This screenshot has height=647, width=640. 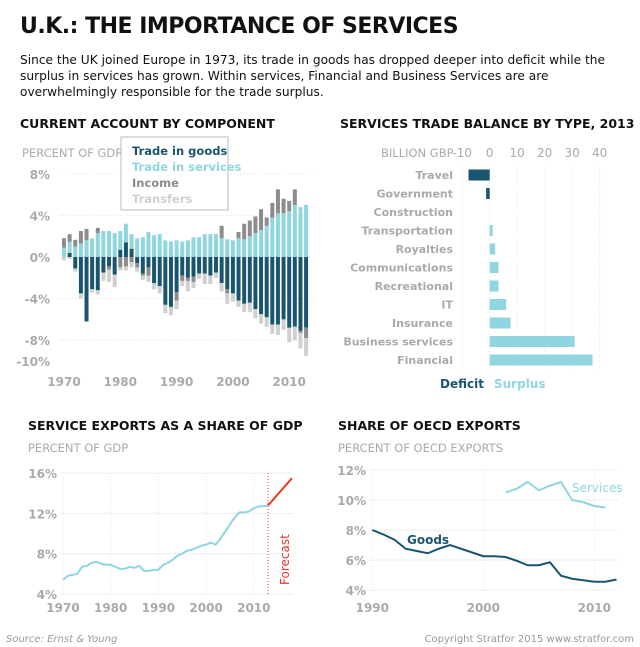 I want to click on forecast-line, so click(x=280, y=492).